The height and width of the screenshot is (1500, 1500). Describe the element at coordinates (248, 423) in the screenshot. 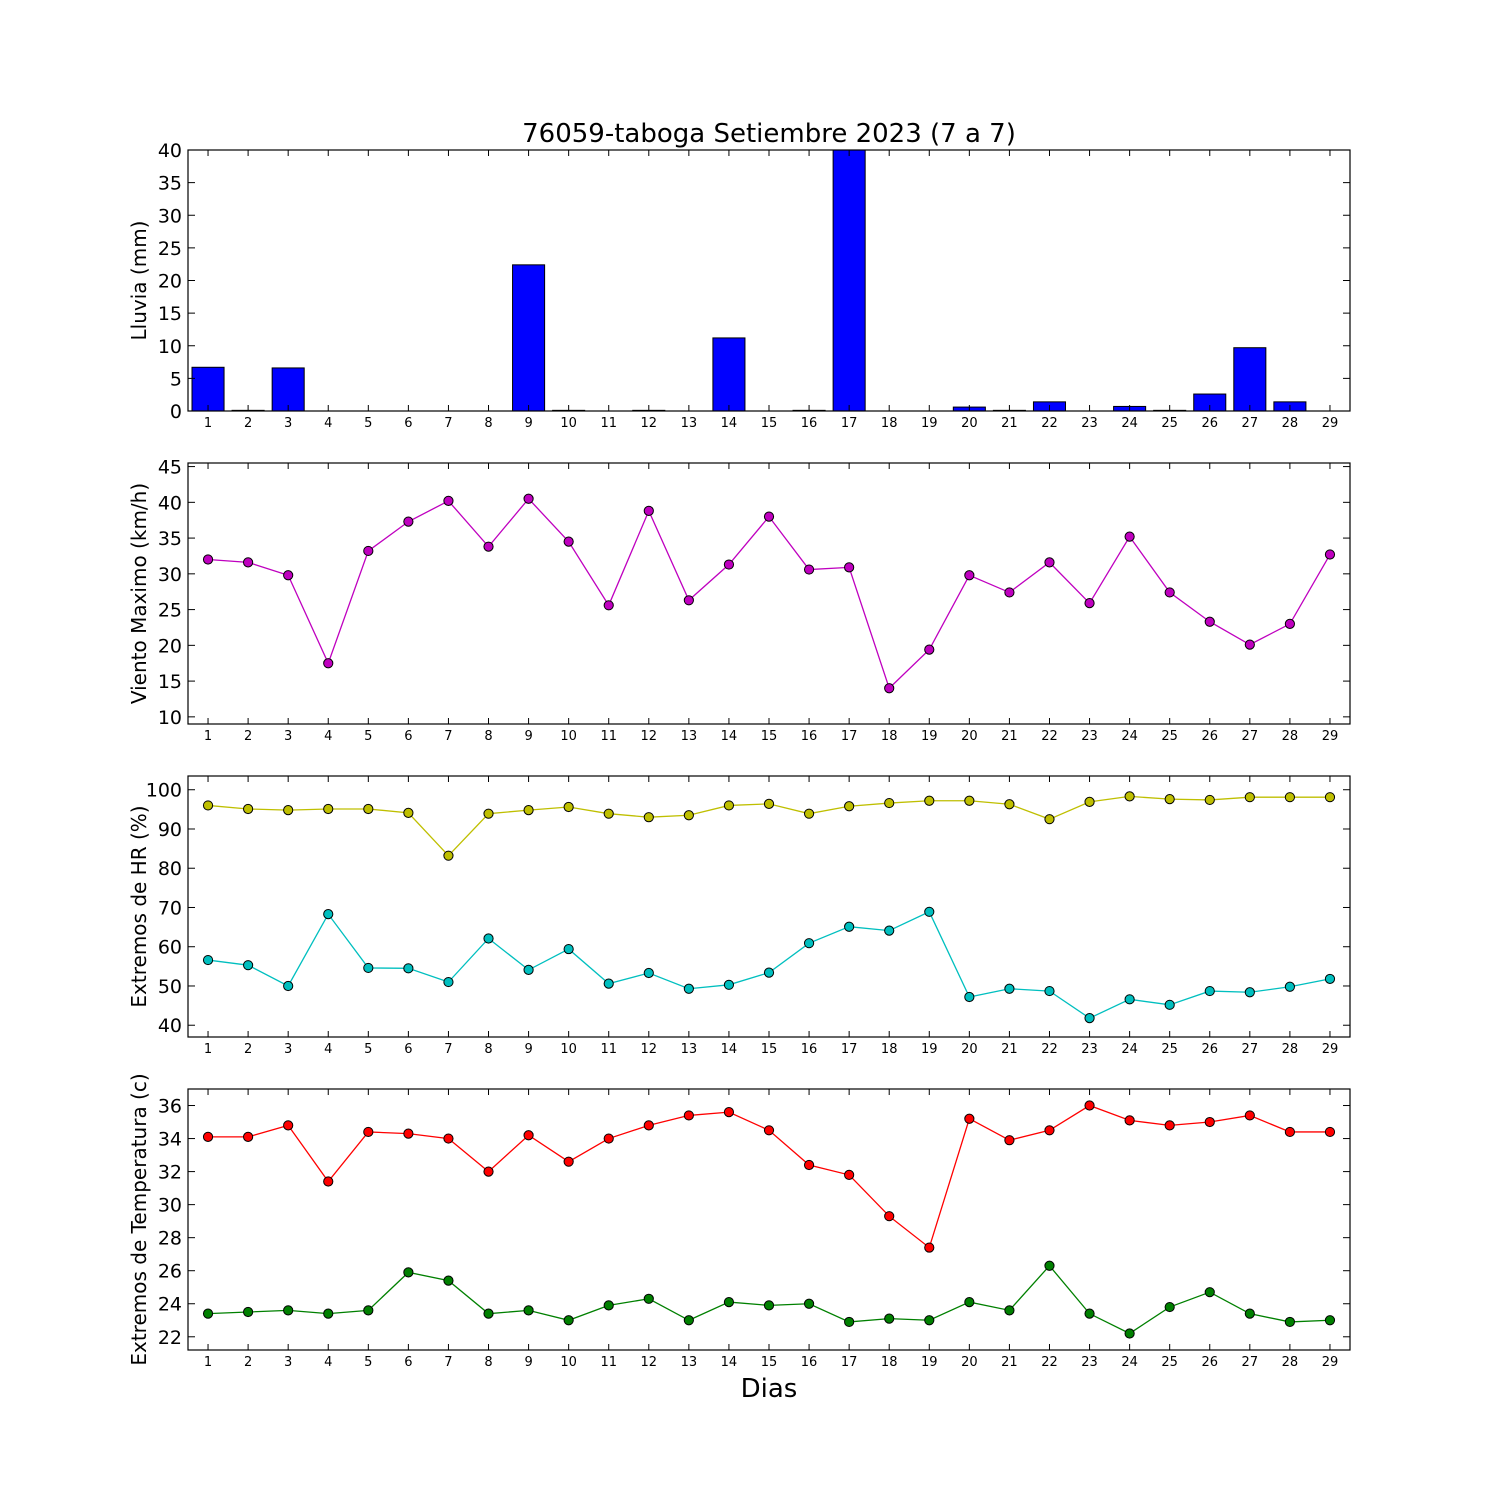

I see `x-tick-label: 2` at that location.